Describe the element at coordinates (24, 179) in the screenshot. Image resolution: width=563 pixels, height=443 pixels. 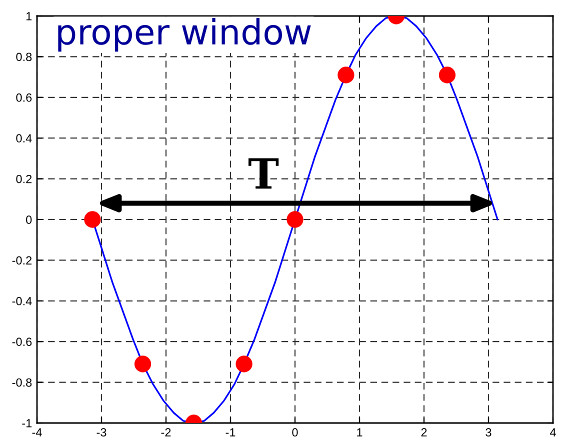
I see `y-tick-label: 0.2` at that location.